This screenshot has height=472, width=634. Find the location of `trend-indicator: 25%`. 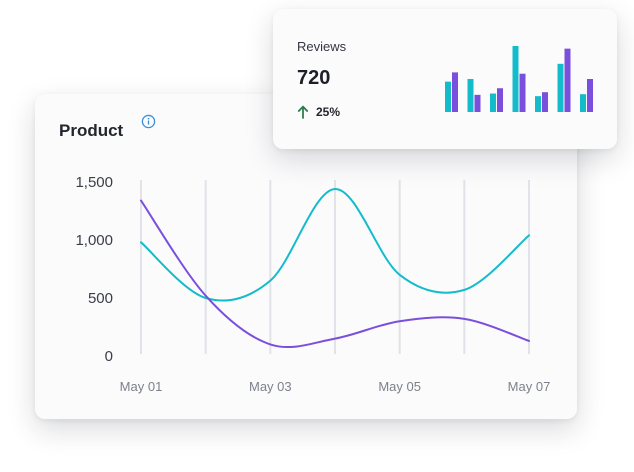

trend-indicator: 25% is located at coordinates (318, 112).